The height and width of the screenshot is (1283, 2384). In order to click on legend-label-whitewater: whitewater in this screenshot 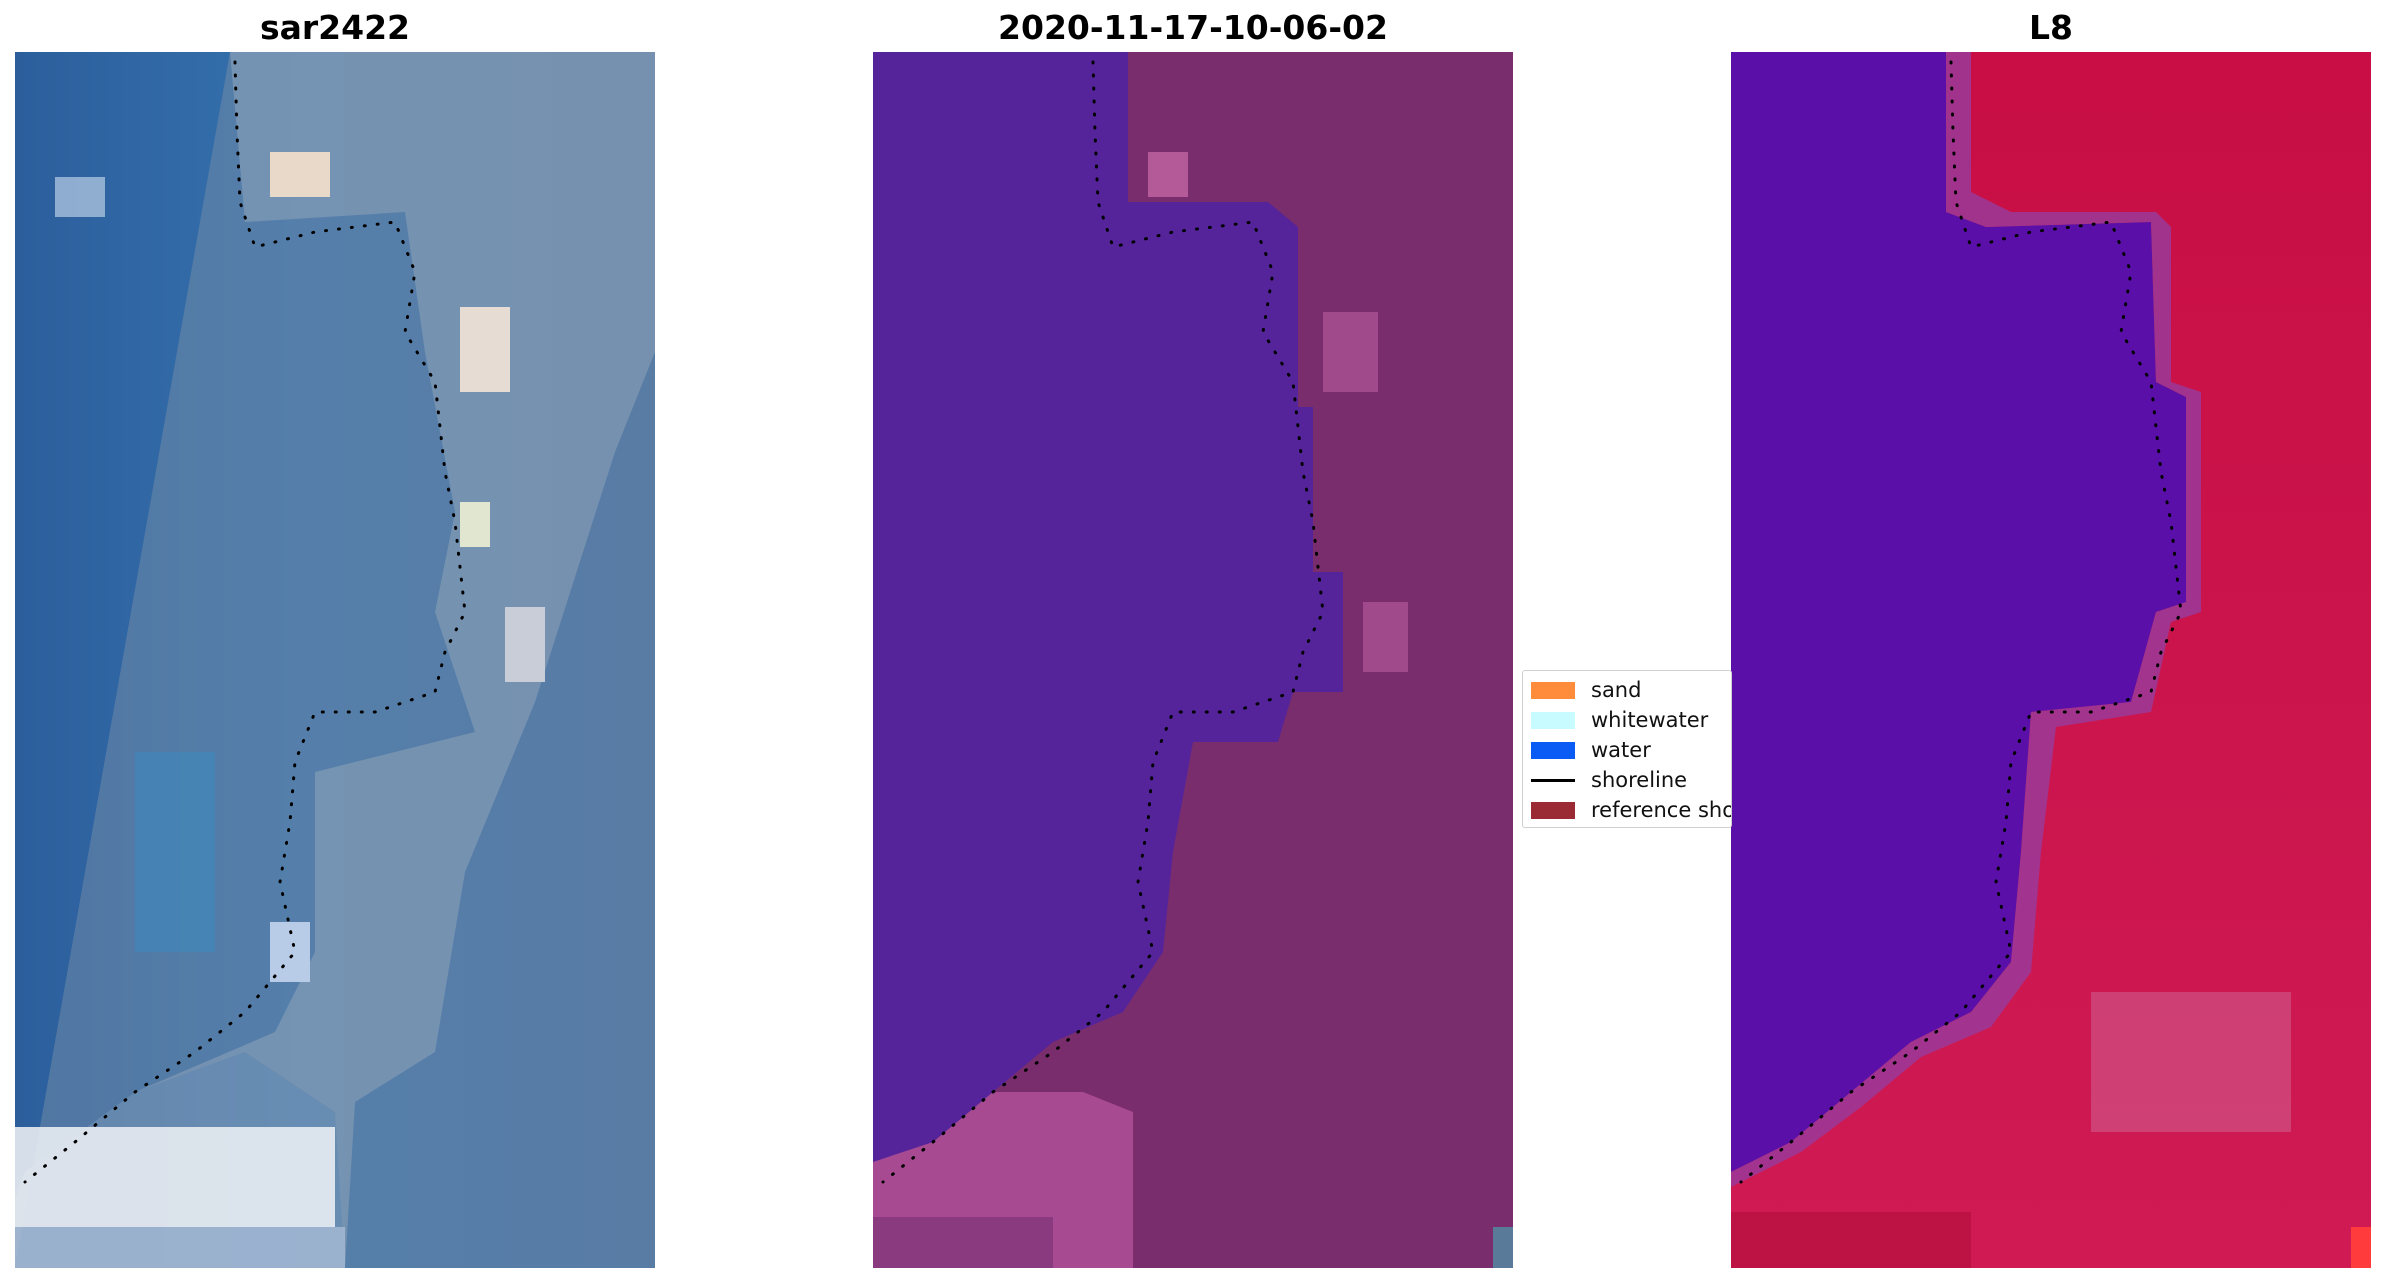, I will do `click(1650, 720)`.